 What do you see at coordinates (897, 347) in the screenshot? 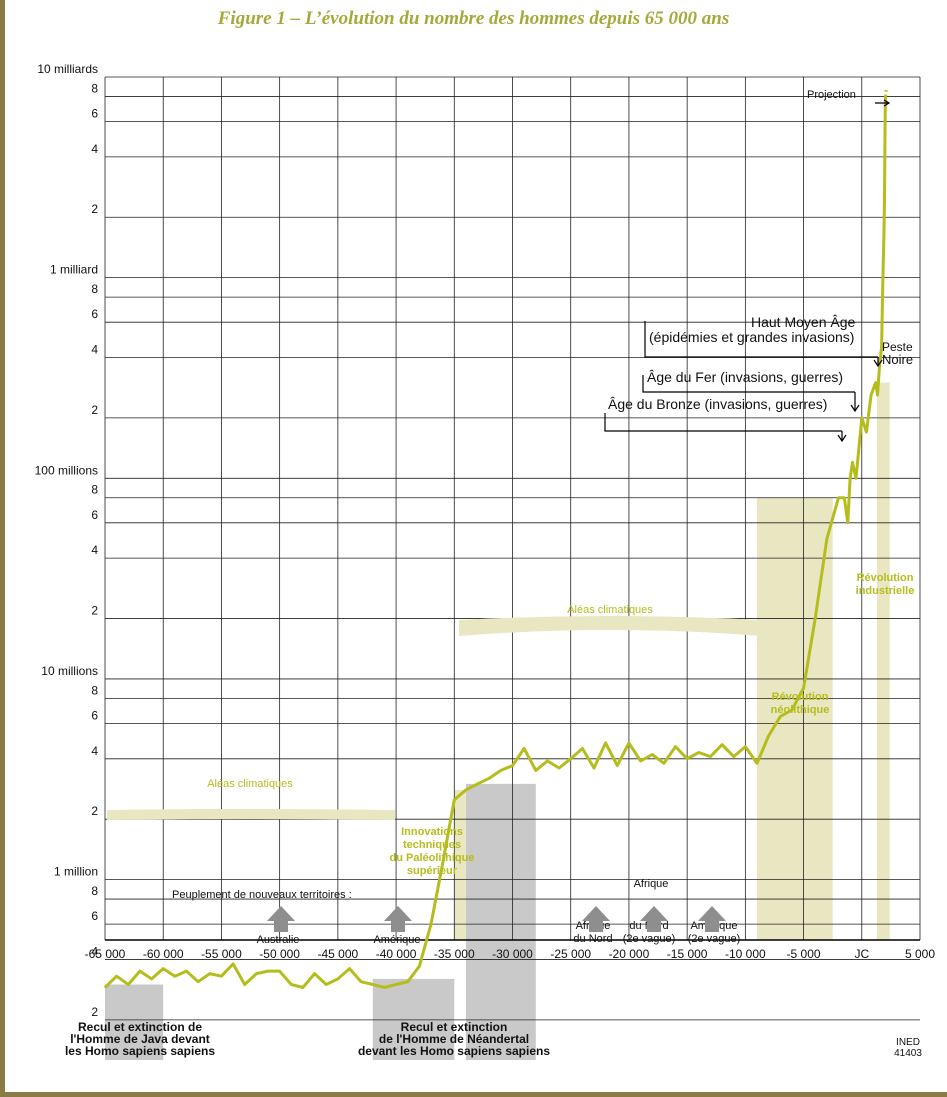
I see `label-peste-1: Peste` at bounding box center [897, 347].